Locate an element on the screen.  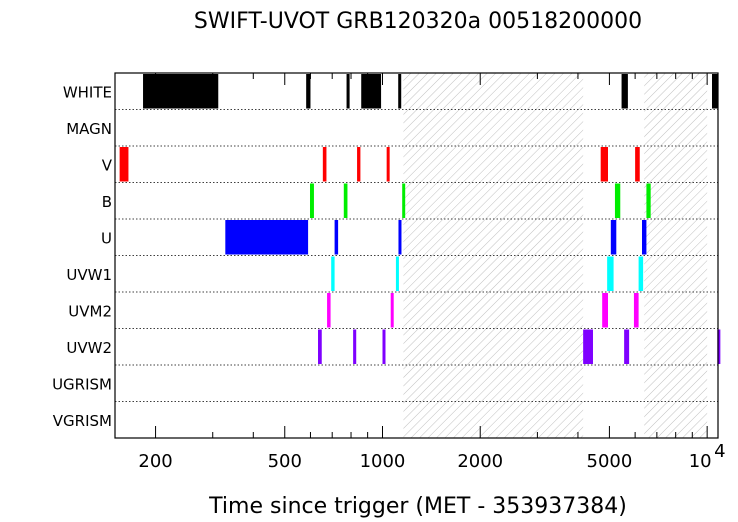
row-label-v: V is located at coordinates (107, 165).